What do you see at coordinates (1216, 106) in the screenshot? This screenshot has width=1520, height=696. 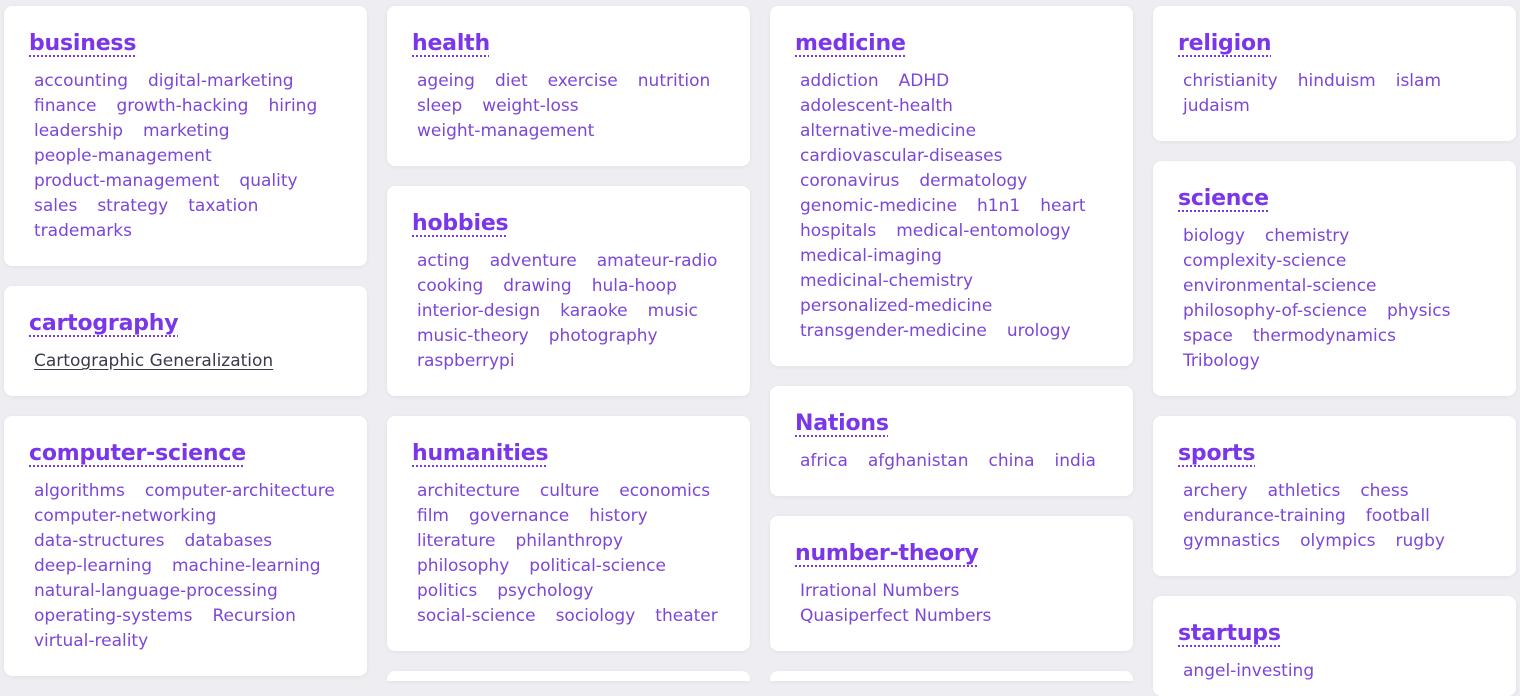 I see `tag-link: judaism` at bounding box center [1216, 106].